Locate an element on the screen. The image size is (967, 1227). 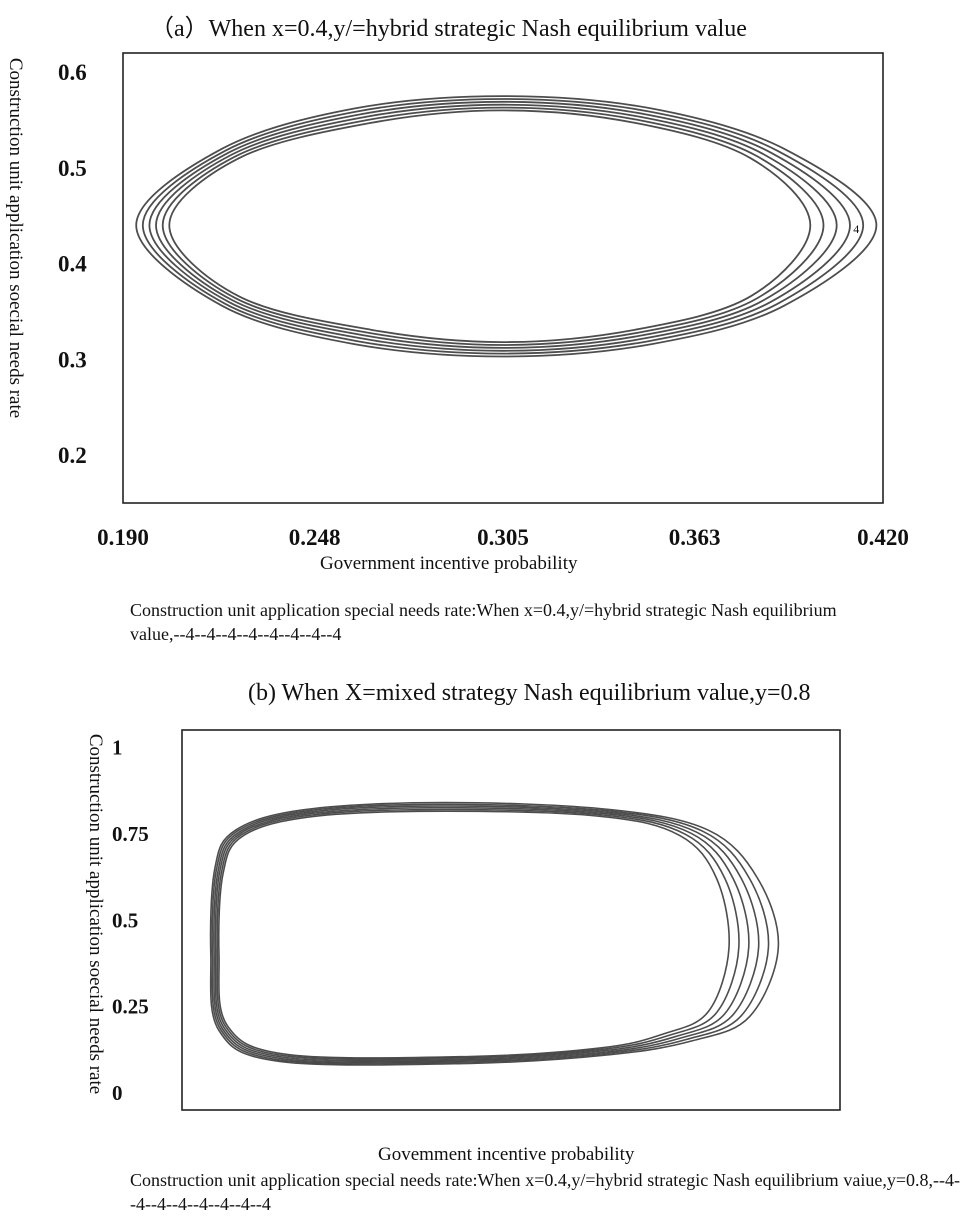
chart-a-y-tick-label: 0.2 is located at coordinates (72, 455).